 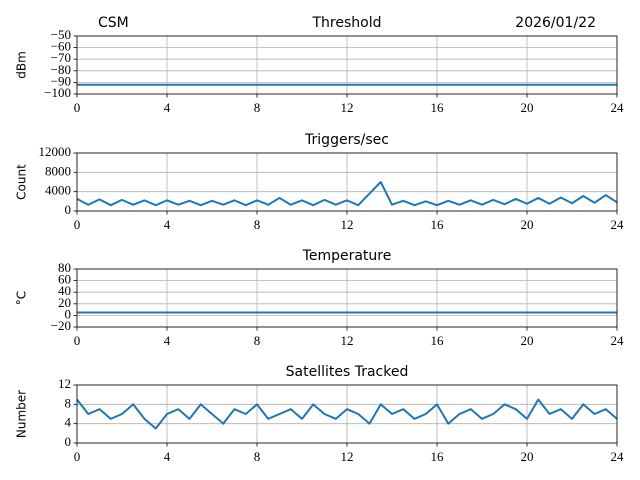 What do you see at coordinates (61, 57) in the screenshot?
I see `y-tick-label: −70` at bounding box center [61, 57].